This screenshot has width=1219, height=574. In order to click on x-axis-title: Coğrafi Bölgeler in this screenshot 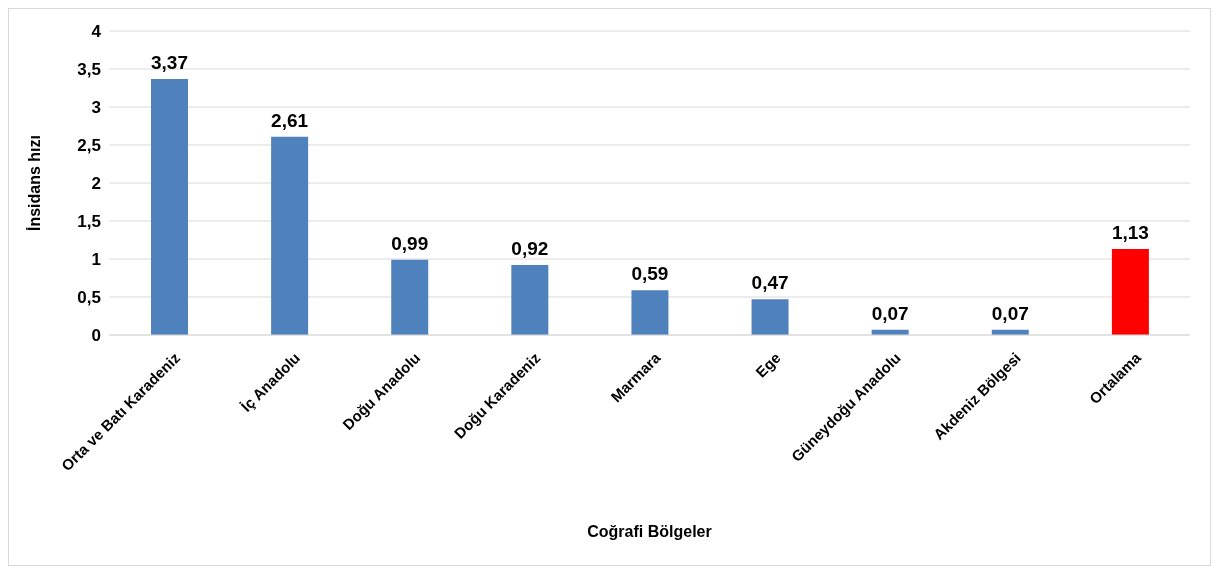, I will do `click(649, 531)`.